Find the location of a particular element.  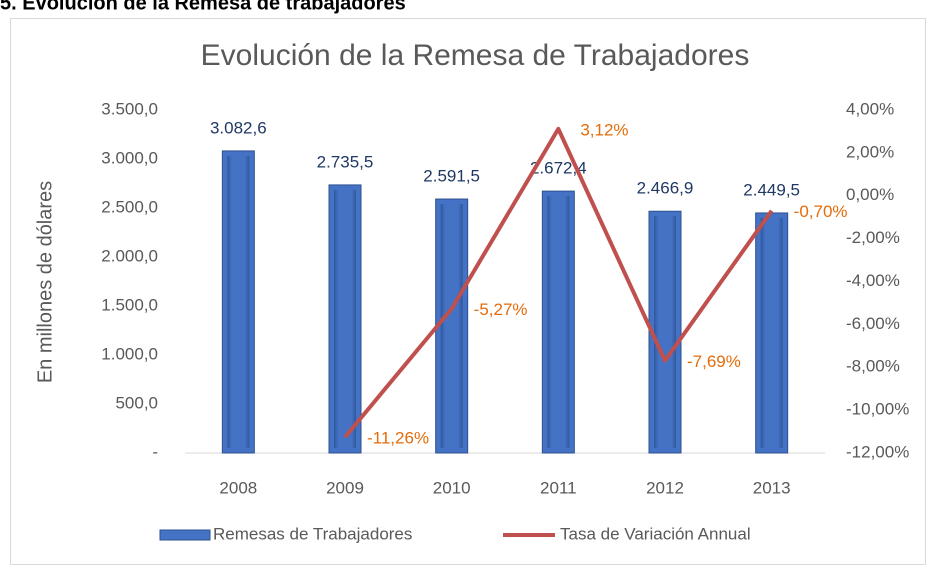

y2-tick-label: -6,00% is located at coordinates (873, 323).